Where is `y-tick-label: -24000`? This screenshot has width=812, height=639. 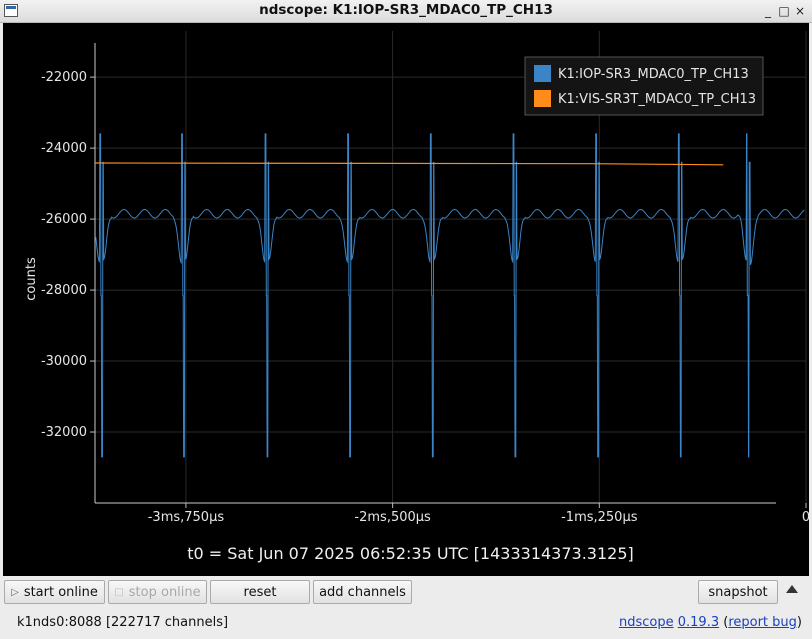
y-tick-label: -24000 is located at coordinates (64, 148).